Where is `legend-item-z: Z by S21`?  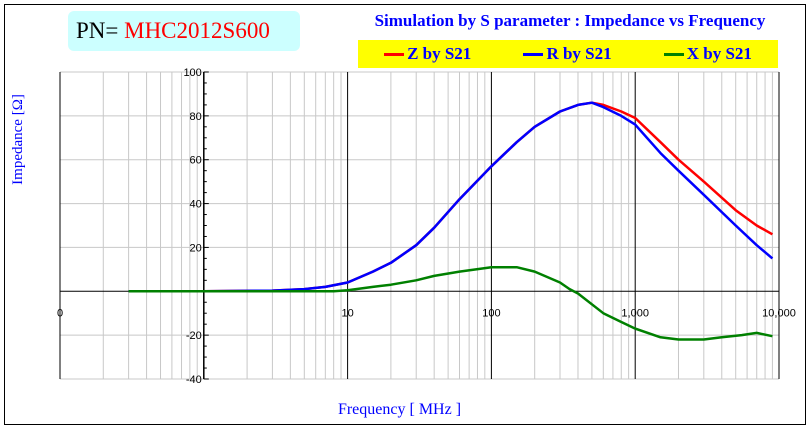 legend-item-z: Z by S21 is located at coordinates (427, 54).